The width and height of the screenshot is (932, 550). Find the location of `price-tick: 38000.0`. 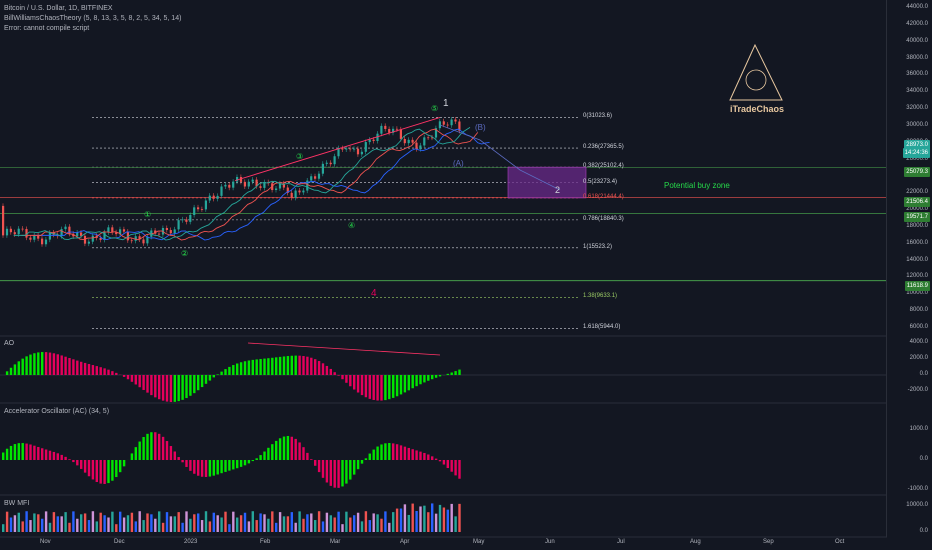

price-tick: 38000.0 is located at coordinates (917, 57).